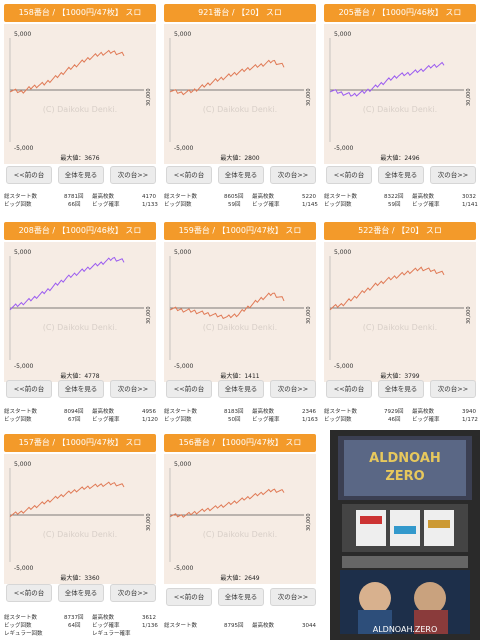 The image size is (480, 640). What do you see at coordinates (400, 231) in the screenshot?
I see `panel-title: 522番台 / 【20】 スロ` at bounding box center [400, 231].